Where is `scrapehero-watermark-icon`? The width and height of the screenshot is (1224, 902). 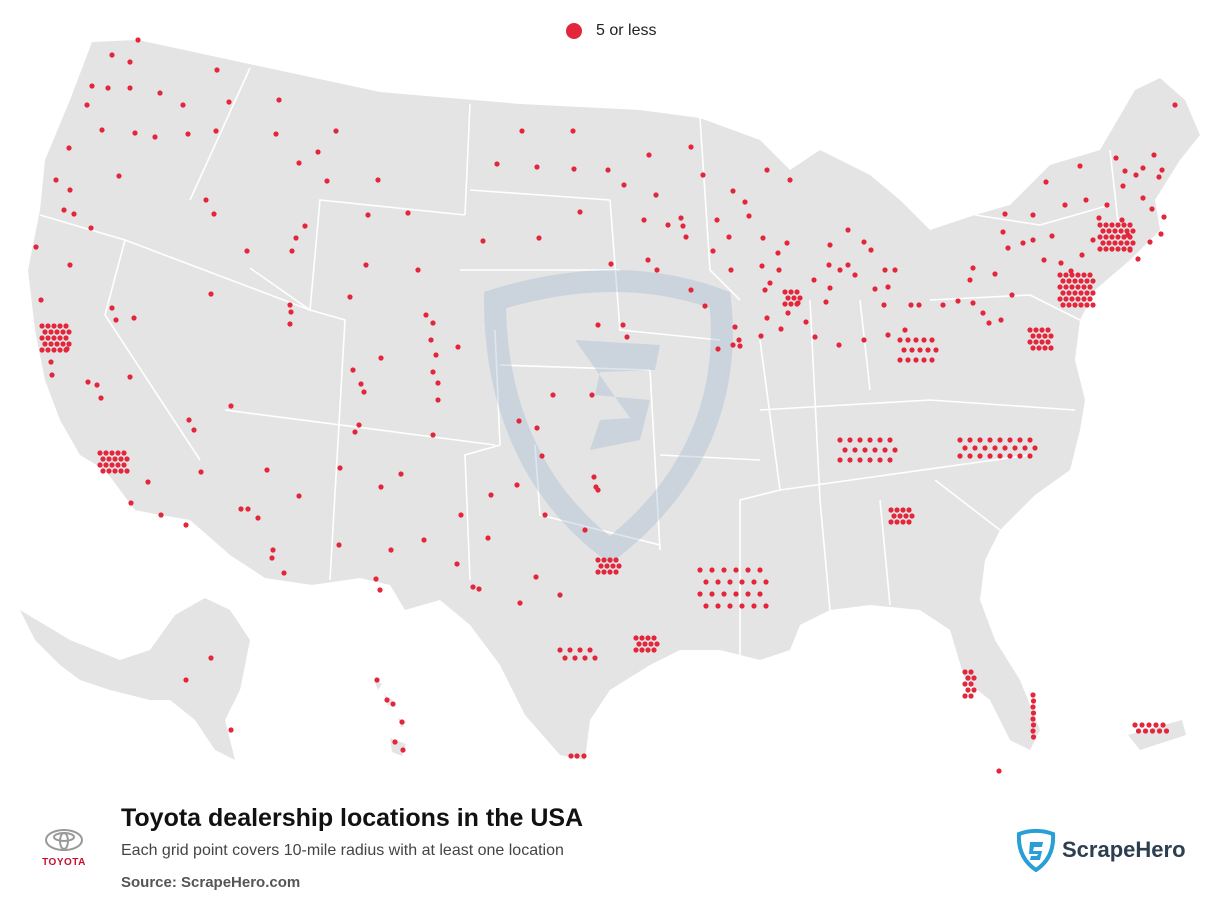 scrapehero-watermark-icon is located at coordinates (608, 417).